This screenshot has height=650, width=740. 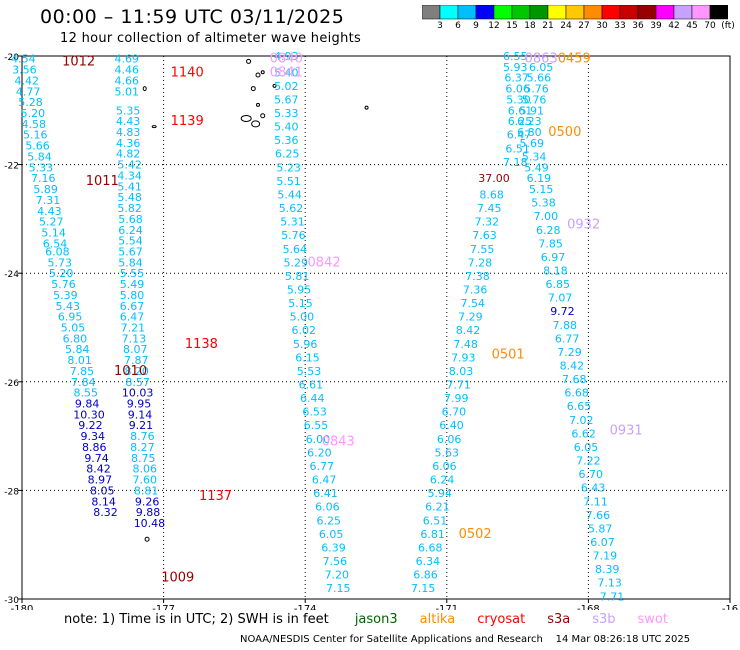 I want to click on x-tick-label: -180, so click(x=22, y=607).